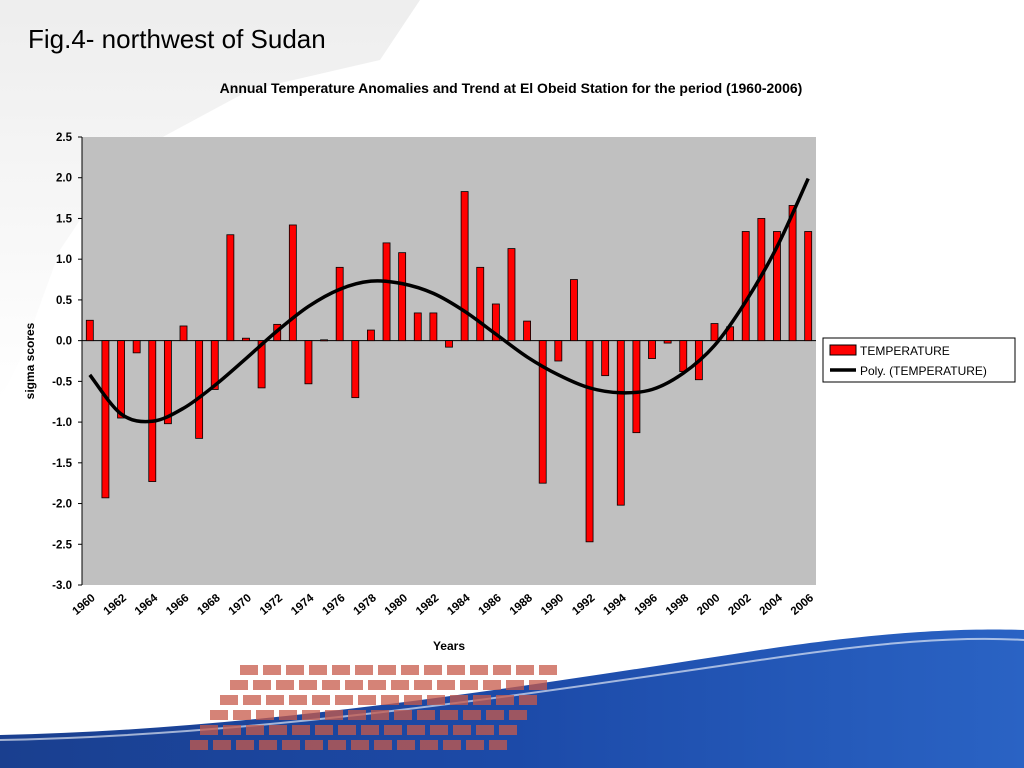 This screenshot has width=1024, height=768. I want to click on x-tick-label: 1982, so click(427, 605).